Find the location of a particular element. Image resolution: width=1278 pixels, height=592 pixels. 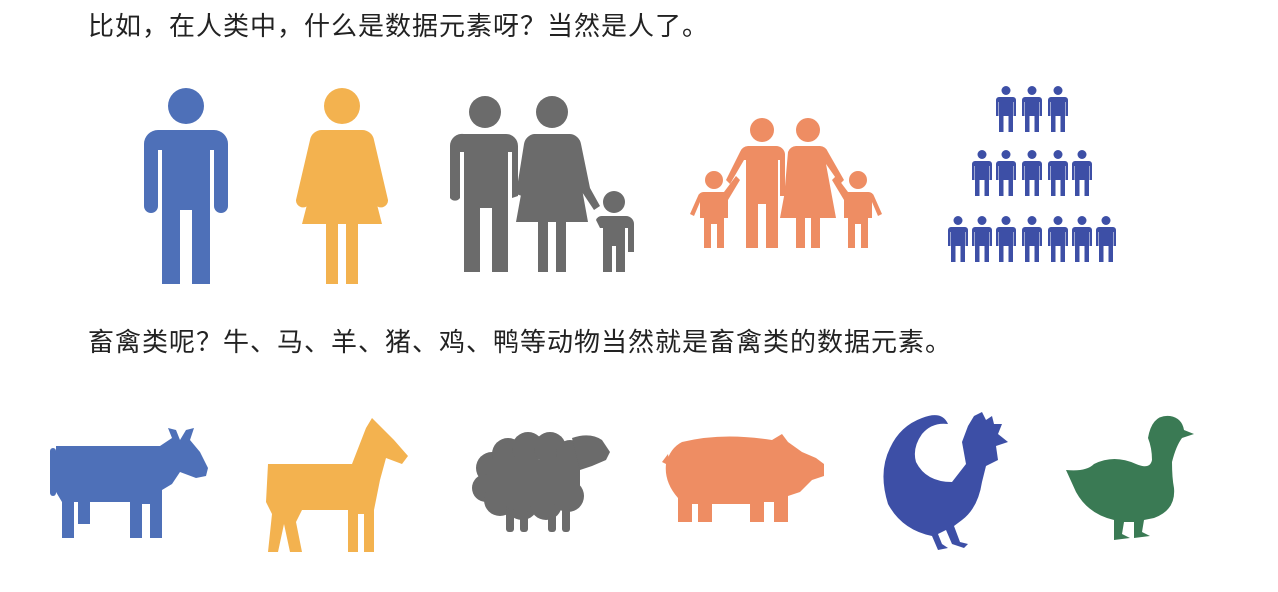

horse-icon is located at coordinates (336, 486).